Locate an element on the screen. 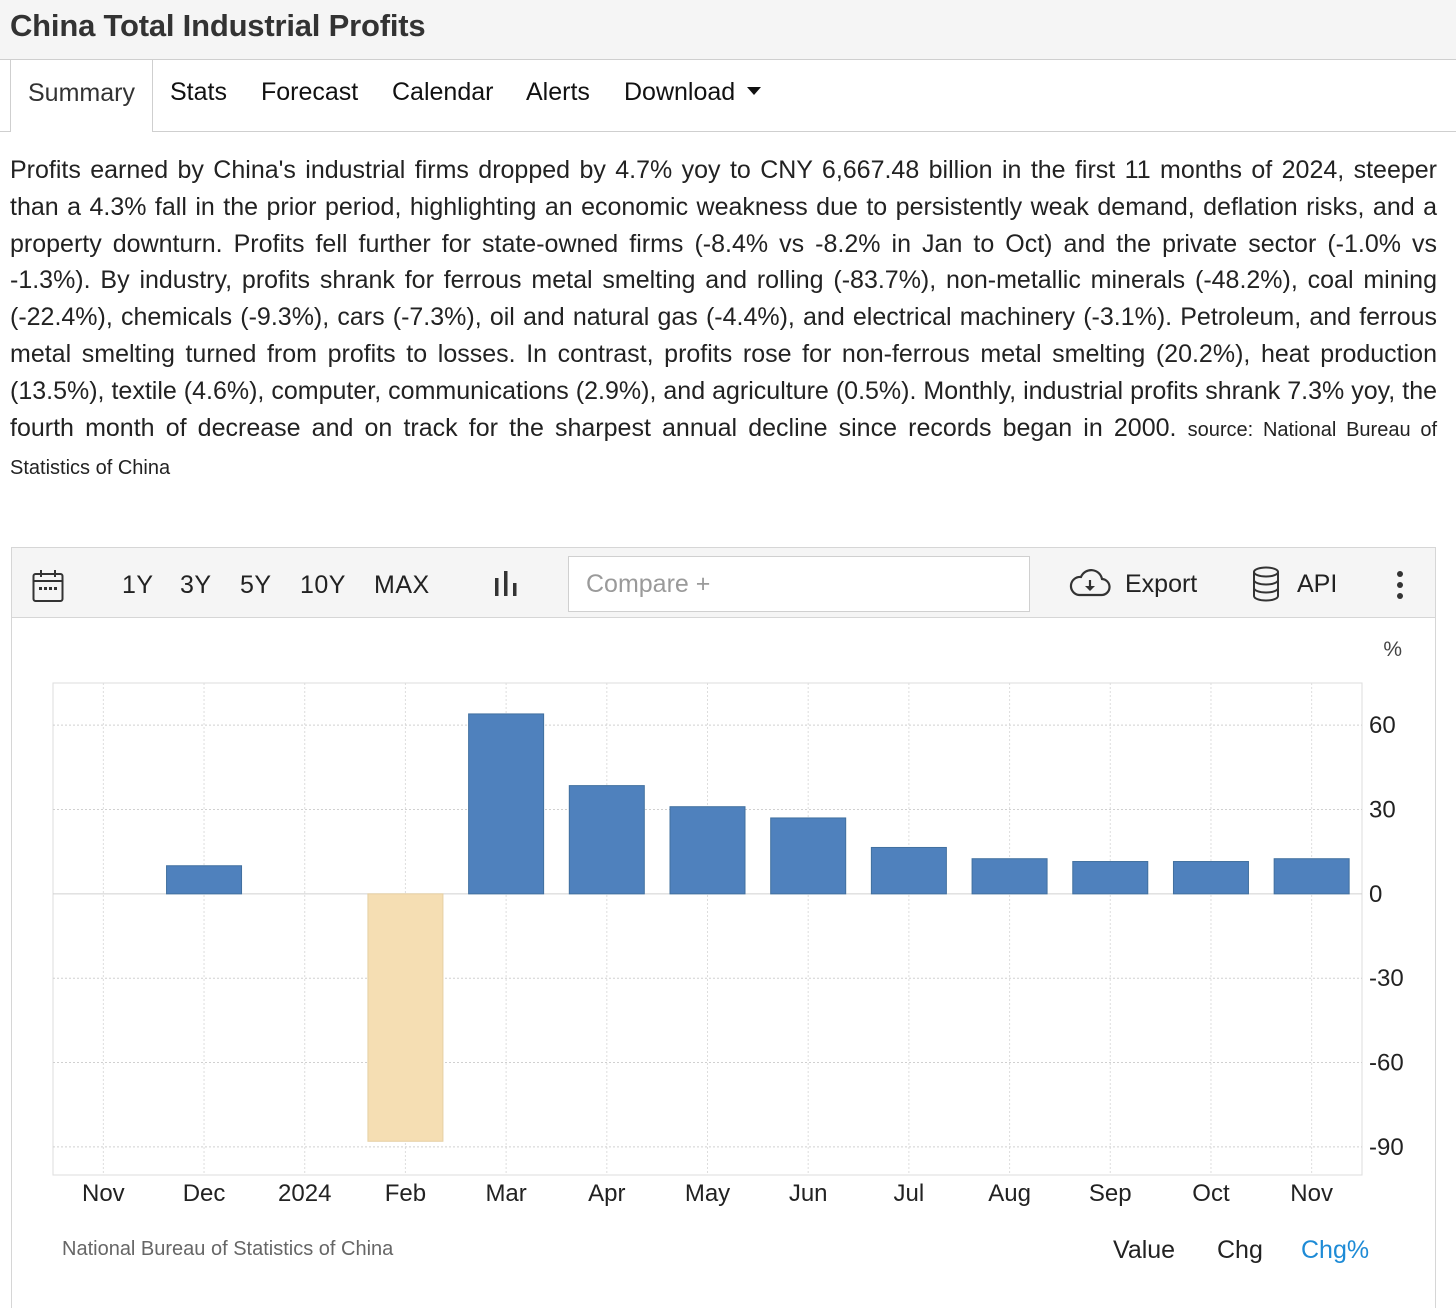  page-title: China Total Industrial Profits is located at coordinates (218, 25).